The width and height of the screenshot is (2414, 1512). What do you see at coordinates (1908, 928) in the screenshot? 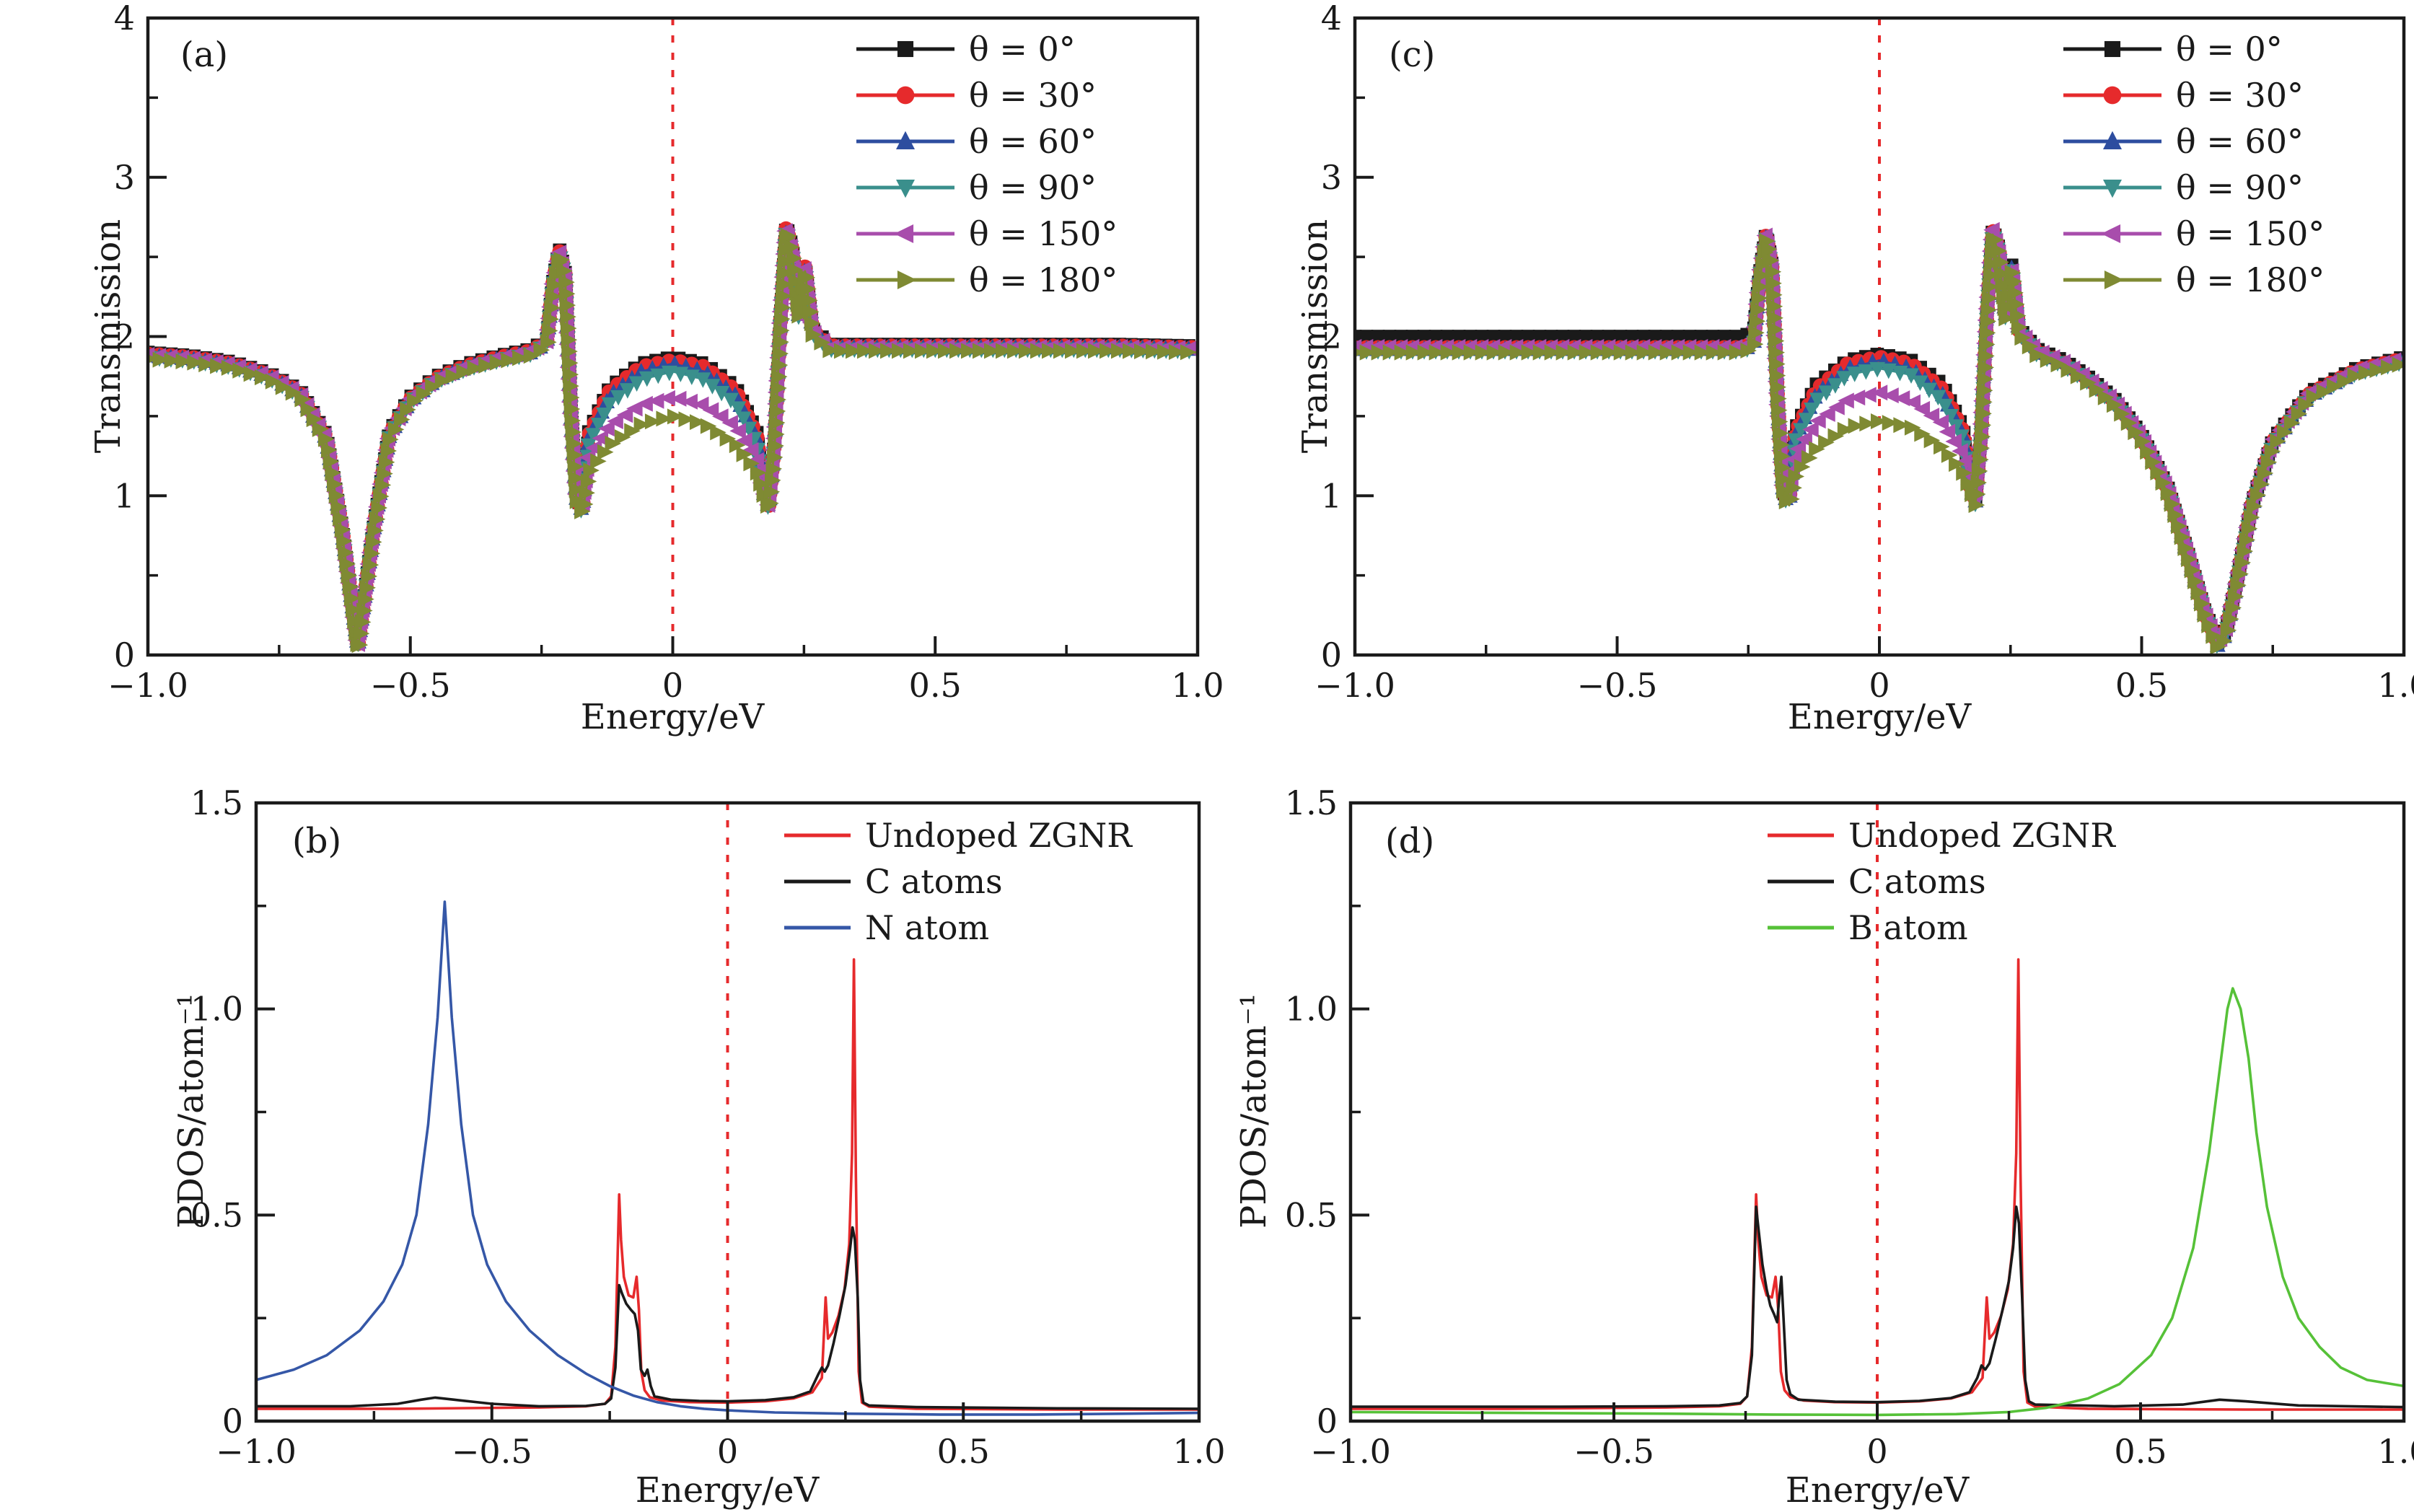
I see `legend-label: B atom` at bounding box center [1908, 928].